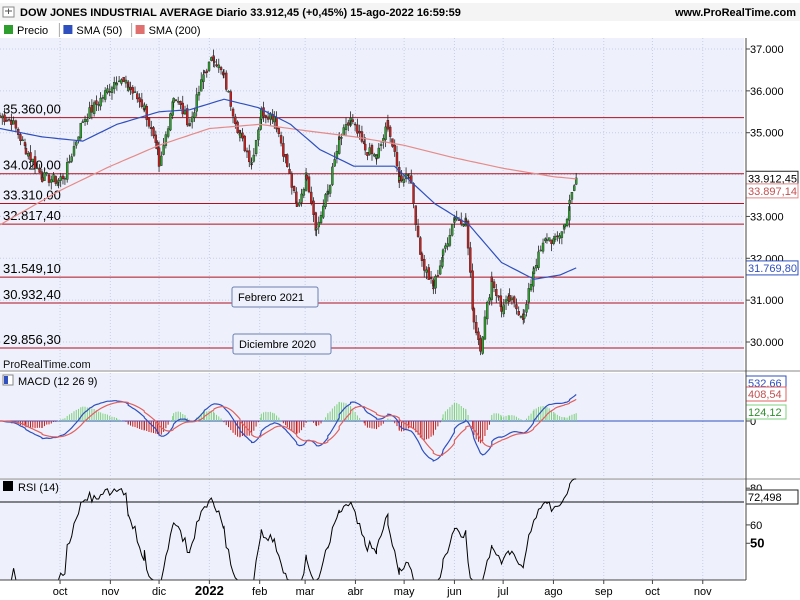  What do you see at coordinates (8, 486) in the screenshot?
I see `rsi-swatch` at bounding box center [8, 486].